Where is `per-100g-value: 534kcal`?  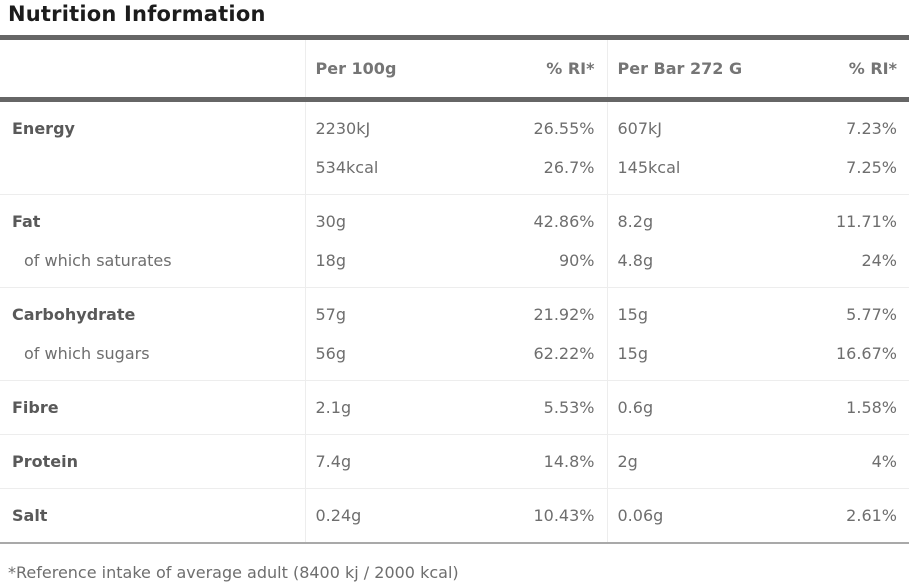 per-100g-value: 534kcal is located at coordinates (377, 171).